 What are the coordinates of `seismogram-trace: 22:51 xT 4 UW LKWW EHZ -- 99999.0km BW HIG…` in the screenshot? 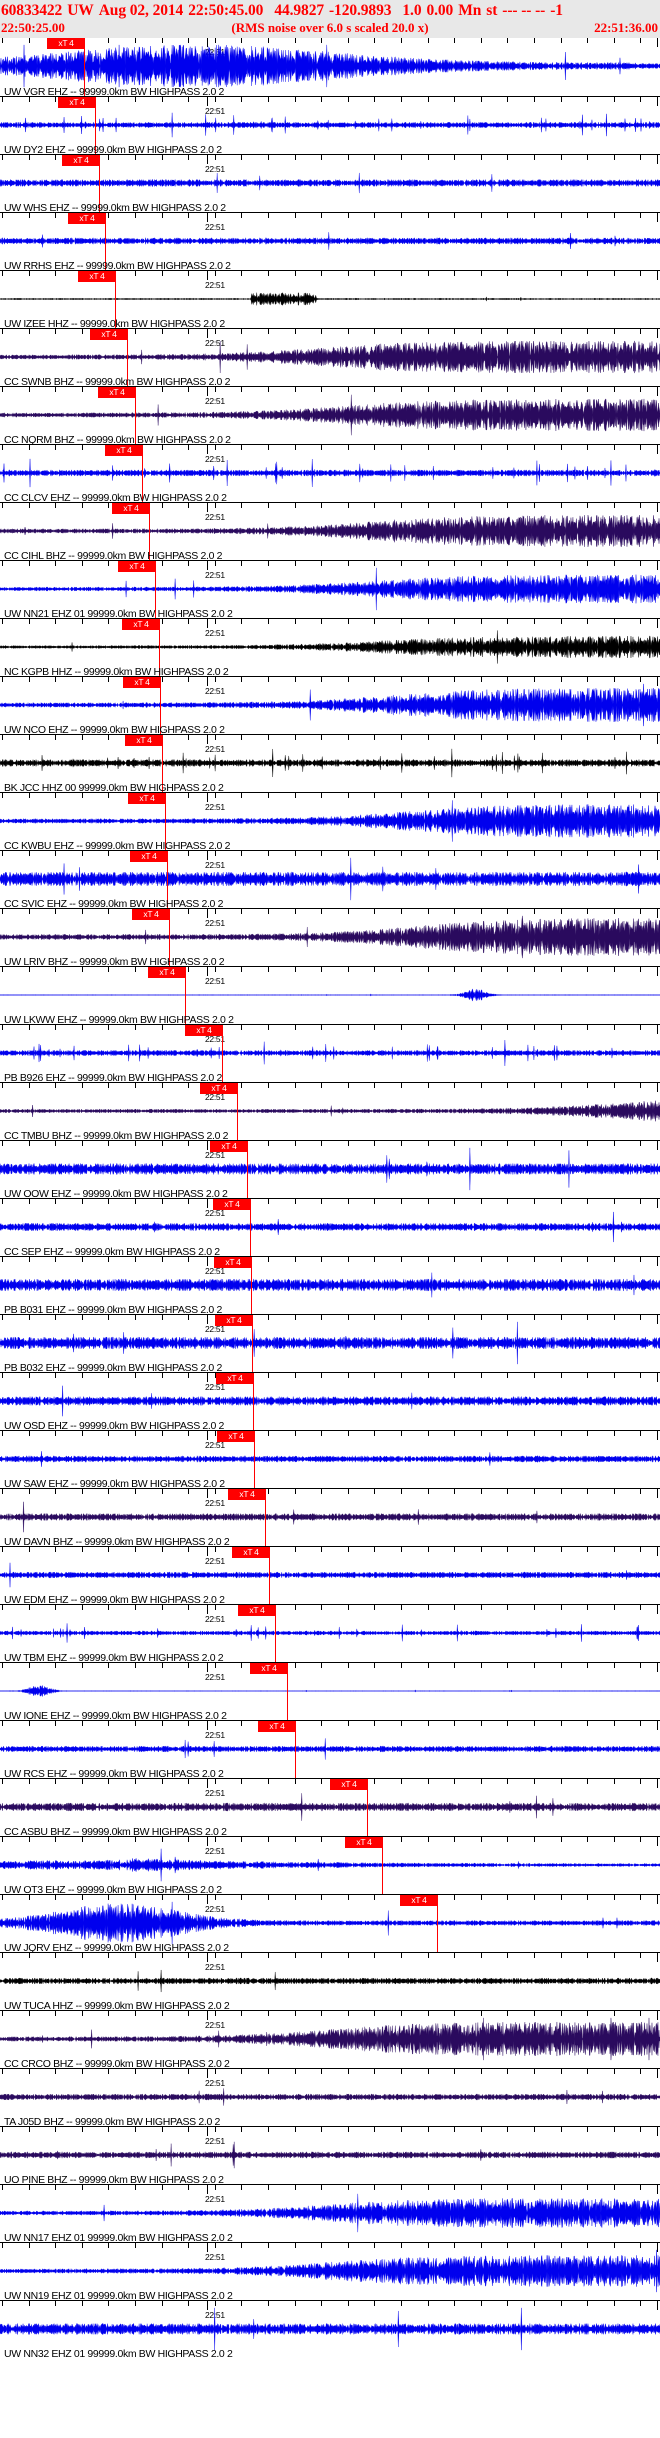 It's located at (330, 995).